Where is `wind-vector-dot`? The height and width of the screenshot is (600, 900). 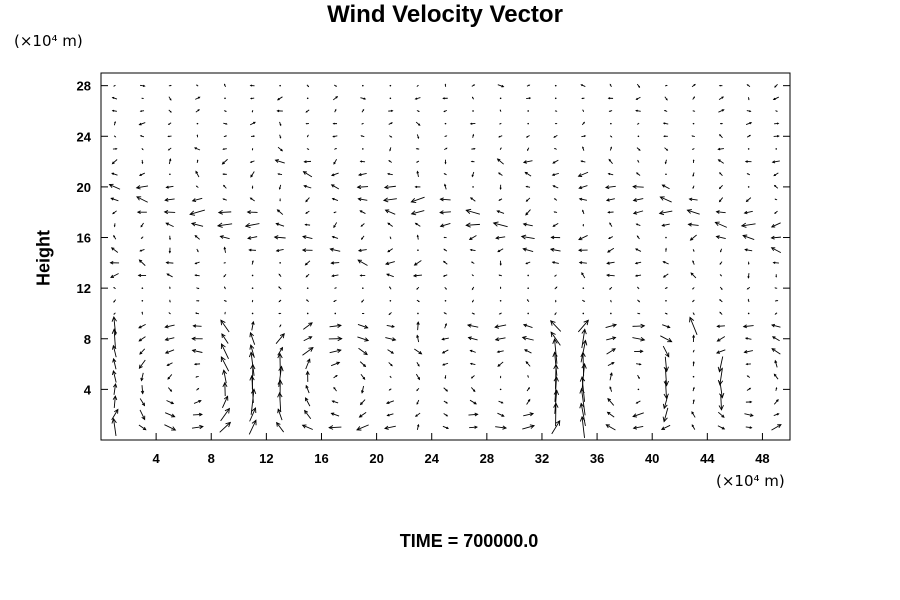 wind-vector-dot is located at coordinates (307, 288).